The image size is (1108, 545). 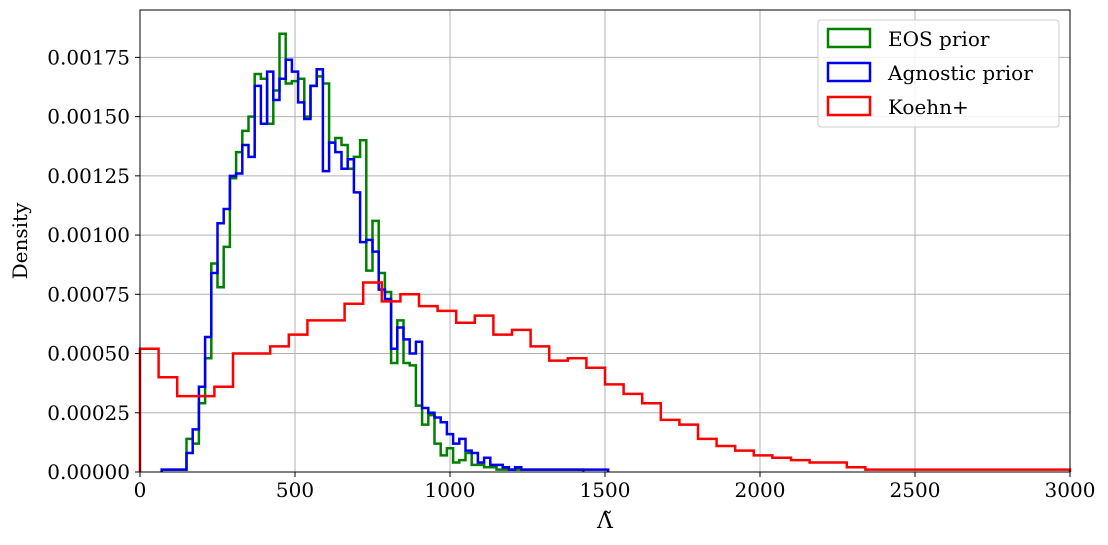 What do you see at coordinates (960, 73) in the screenshot?
I see `legend-label-agnostic-prior: Agnostic prior` at bounding box center [960, 73].